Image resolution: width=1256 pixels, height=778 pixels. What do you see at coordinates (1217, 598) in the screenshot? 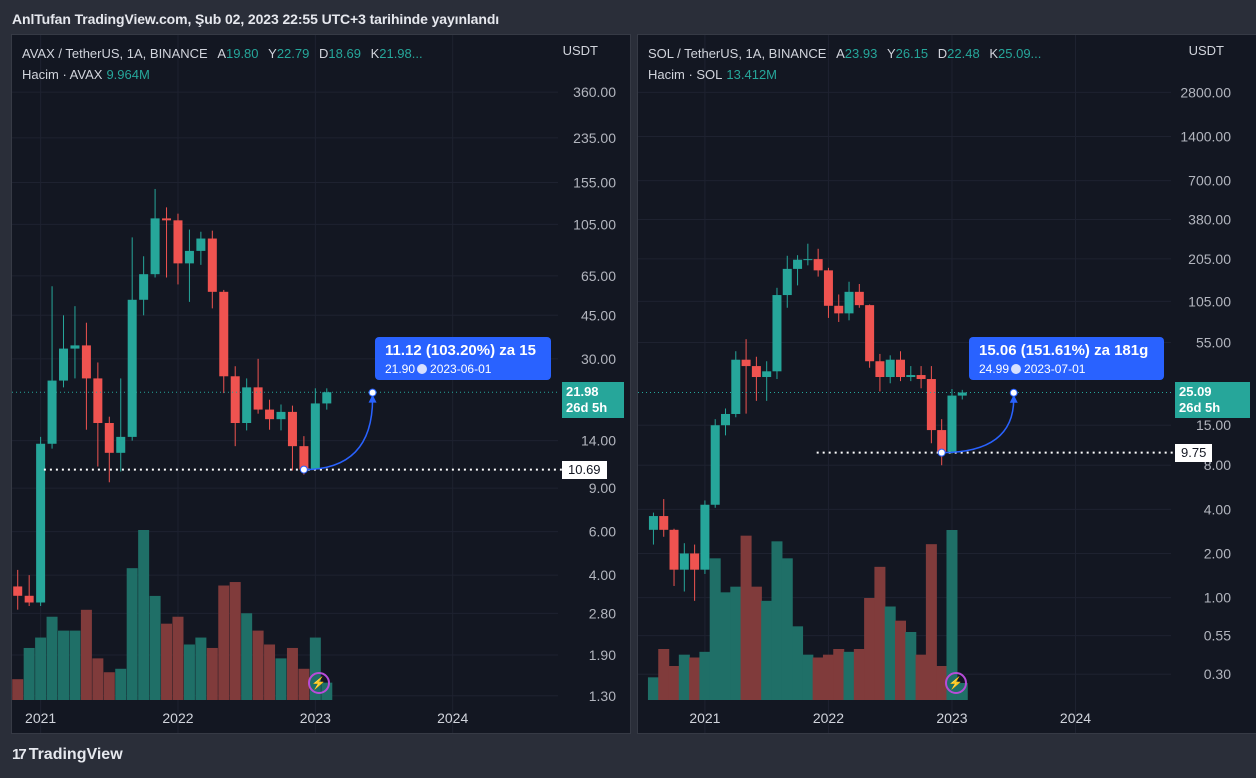
I see `y-tick-label: 1.00` at bounding box center [1217, 598].